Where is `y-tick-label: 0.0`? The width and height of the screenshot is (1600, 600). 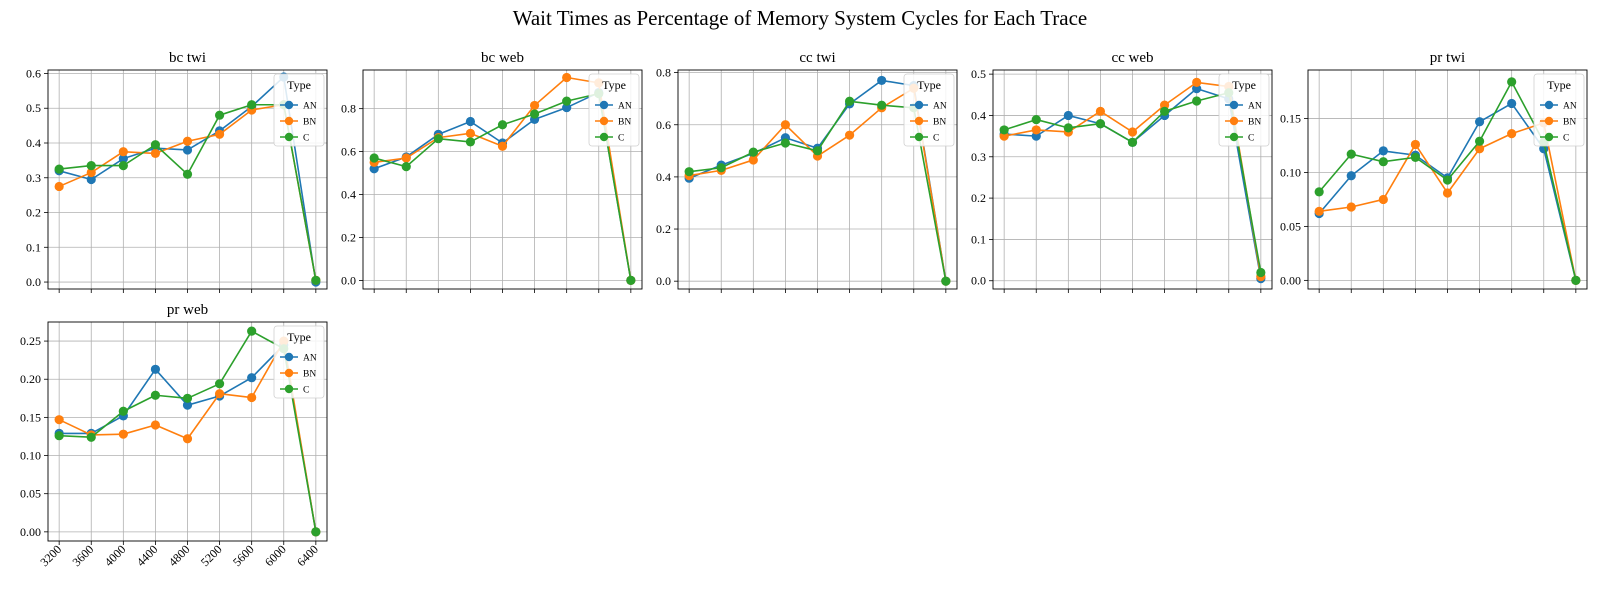 y-tick-label: 0.0 is located at coordinates (33, 282).